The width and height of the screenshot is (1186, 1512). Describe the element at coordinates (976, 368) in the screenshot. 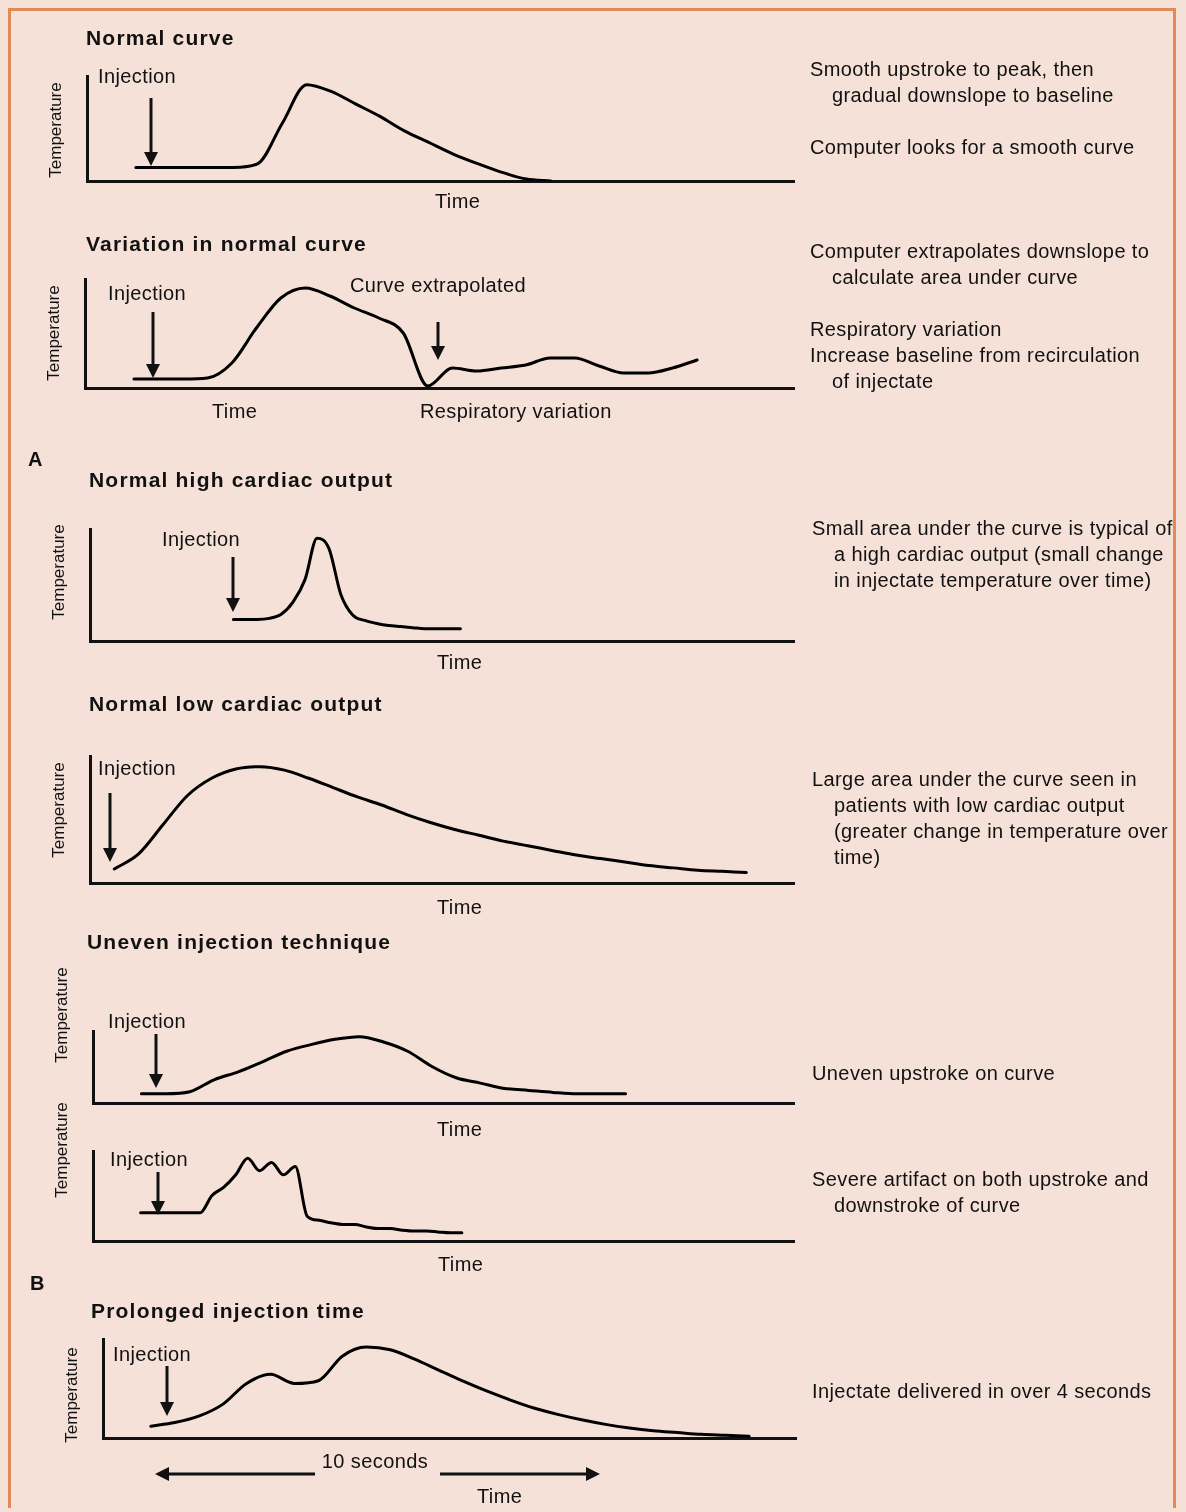

I see `text: Increase baseline from recirculation of injectate` at that location.